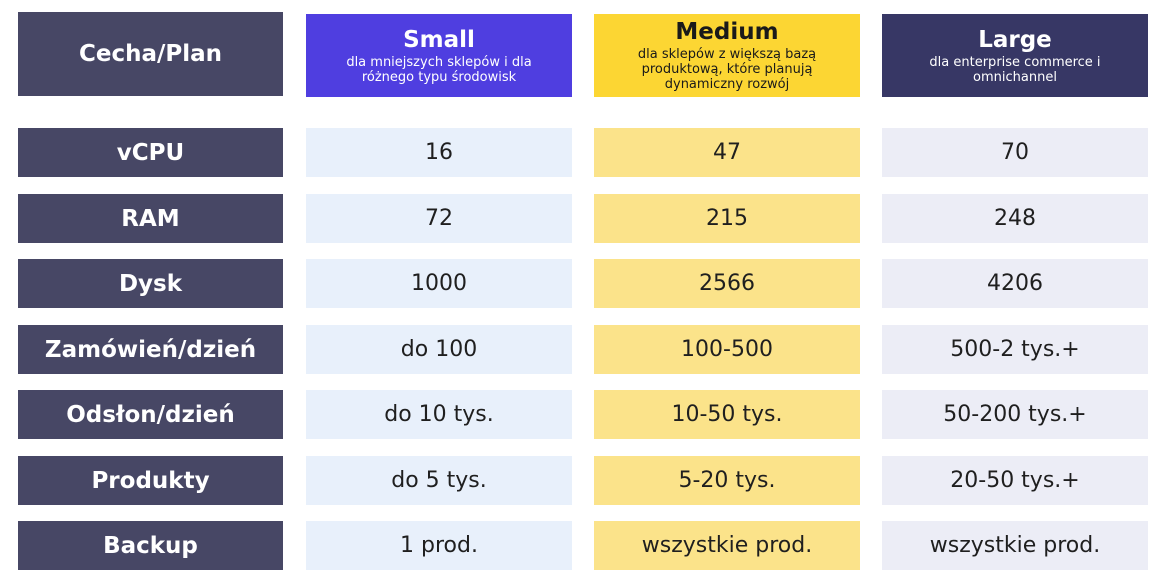  I want to click on cell-value: do 5 tys., so click(439, 480).